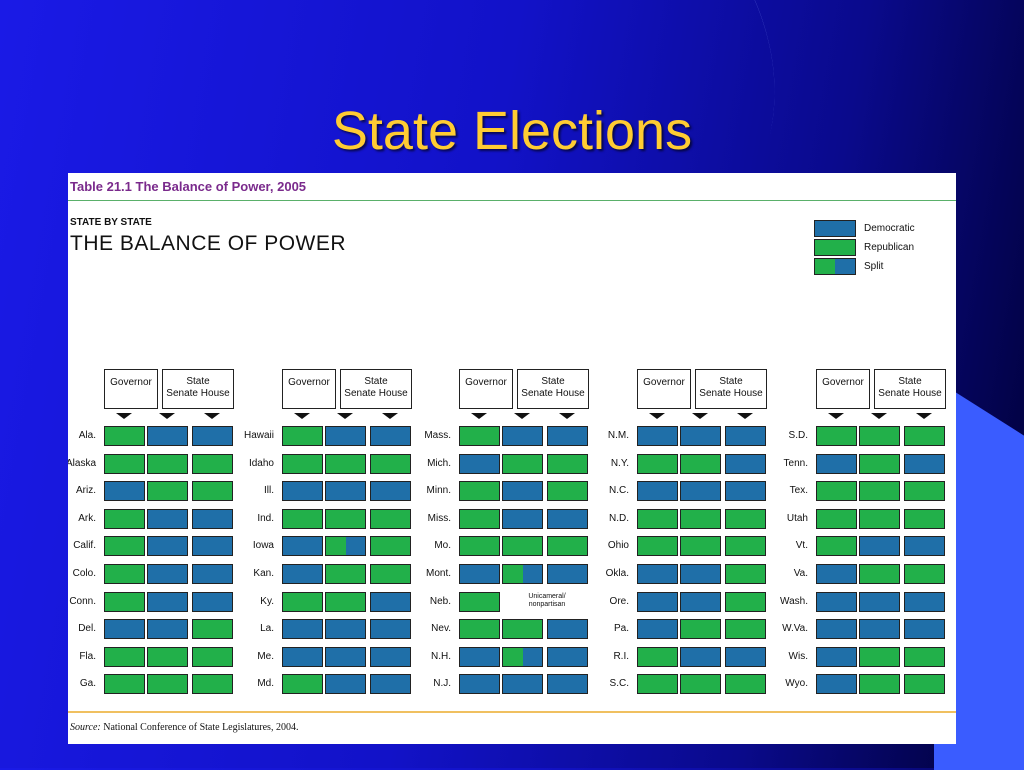  I want to click on state-name: Miss., so click(439, 518).